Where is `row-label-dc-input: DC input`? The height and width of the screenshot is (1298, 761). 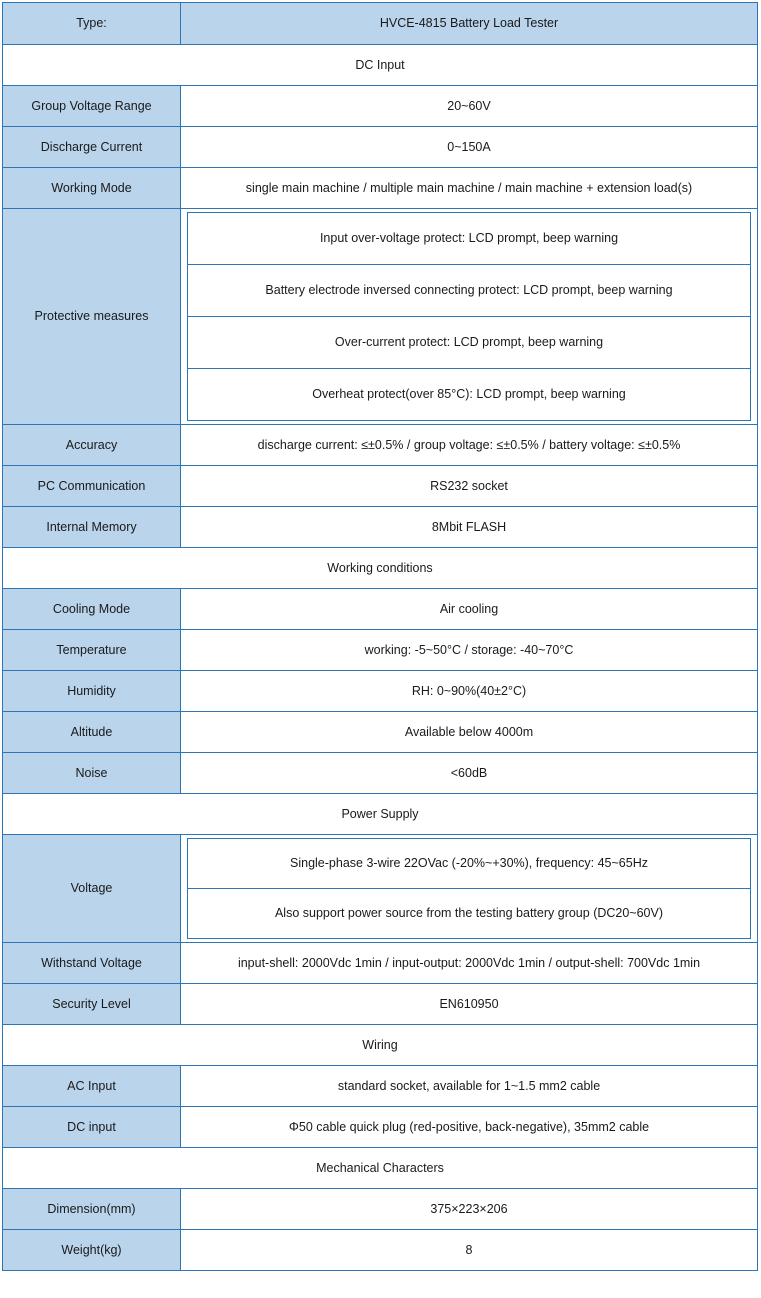 row-label-dc-input: DC input is located at coordinates (91, 1127).